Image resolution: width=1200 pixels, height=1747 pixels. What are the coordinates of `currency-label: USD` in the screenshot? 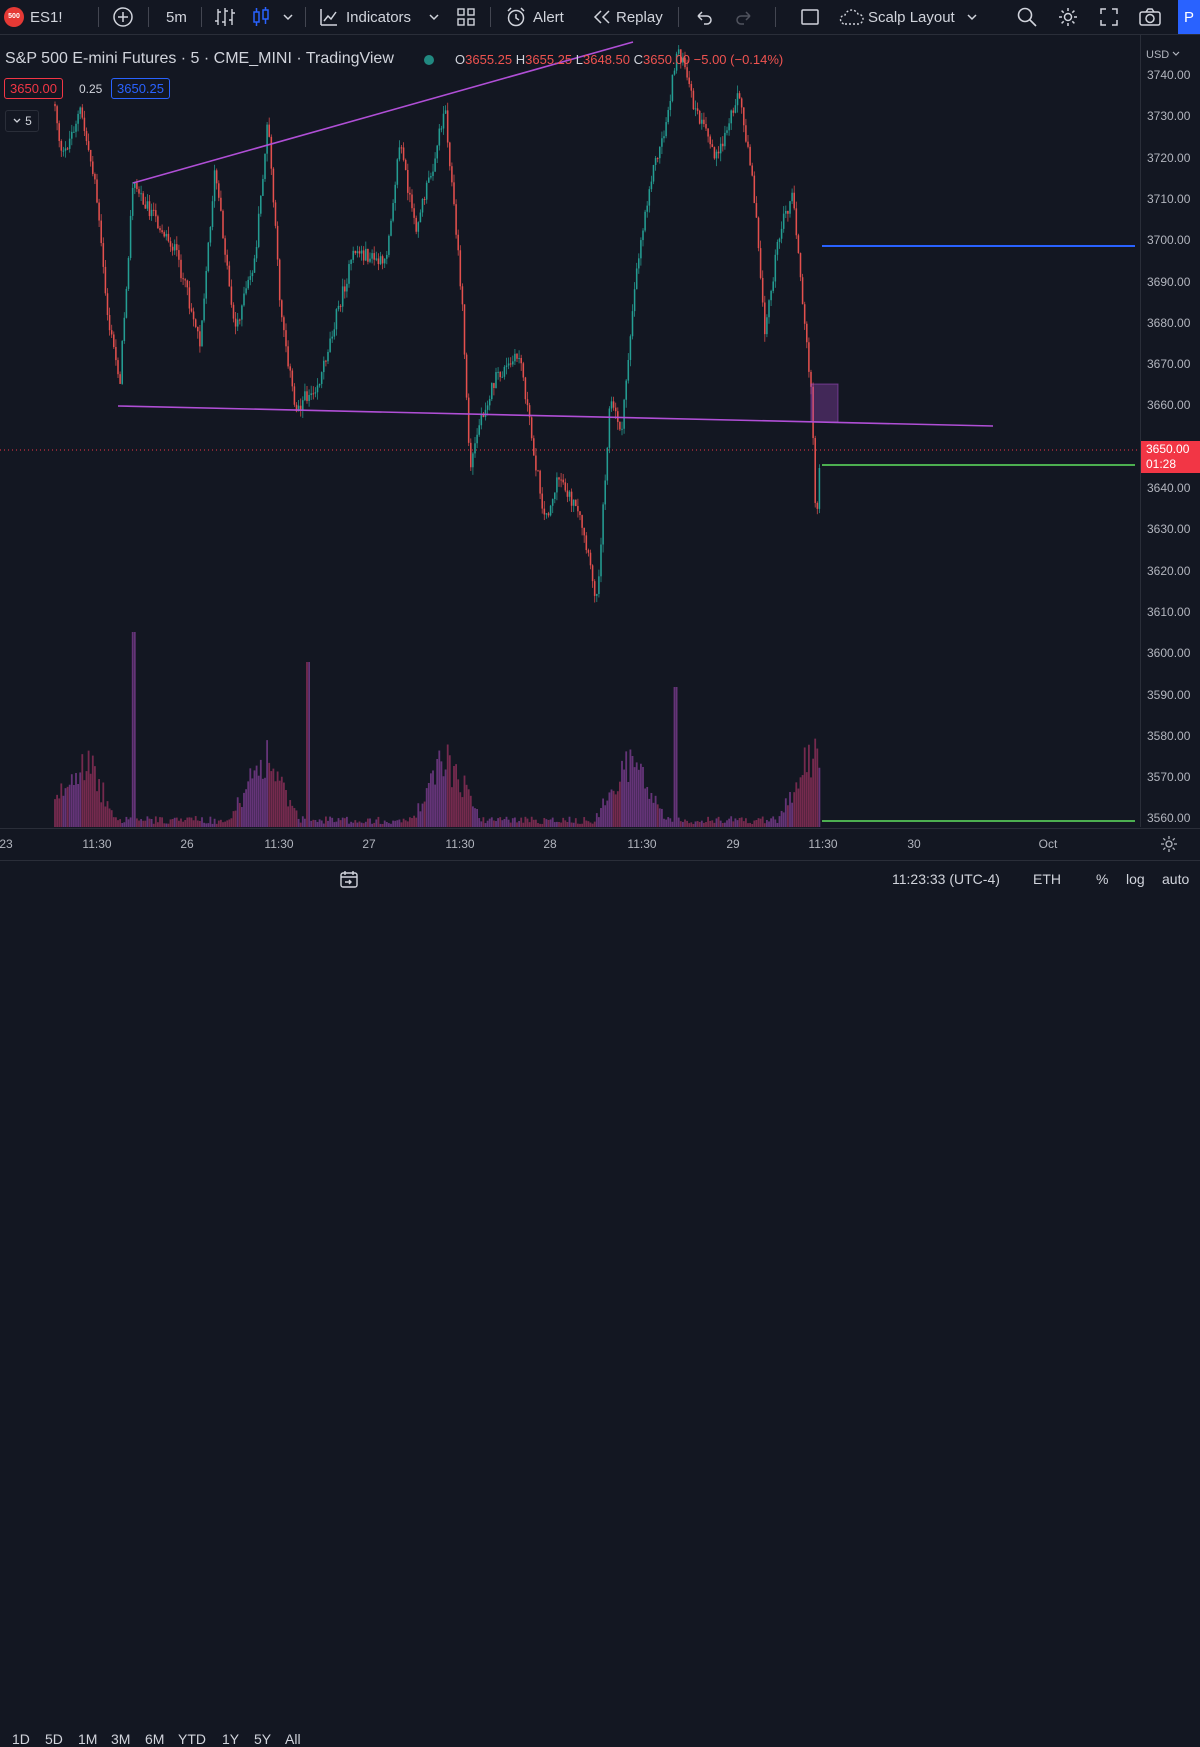 It's located at (1163, 55).